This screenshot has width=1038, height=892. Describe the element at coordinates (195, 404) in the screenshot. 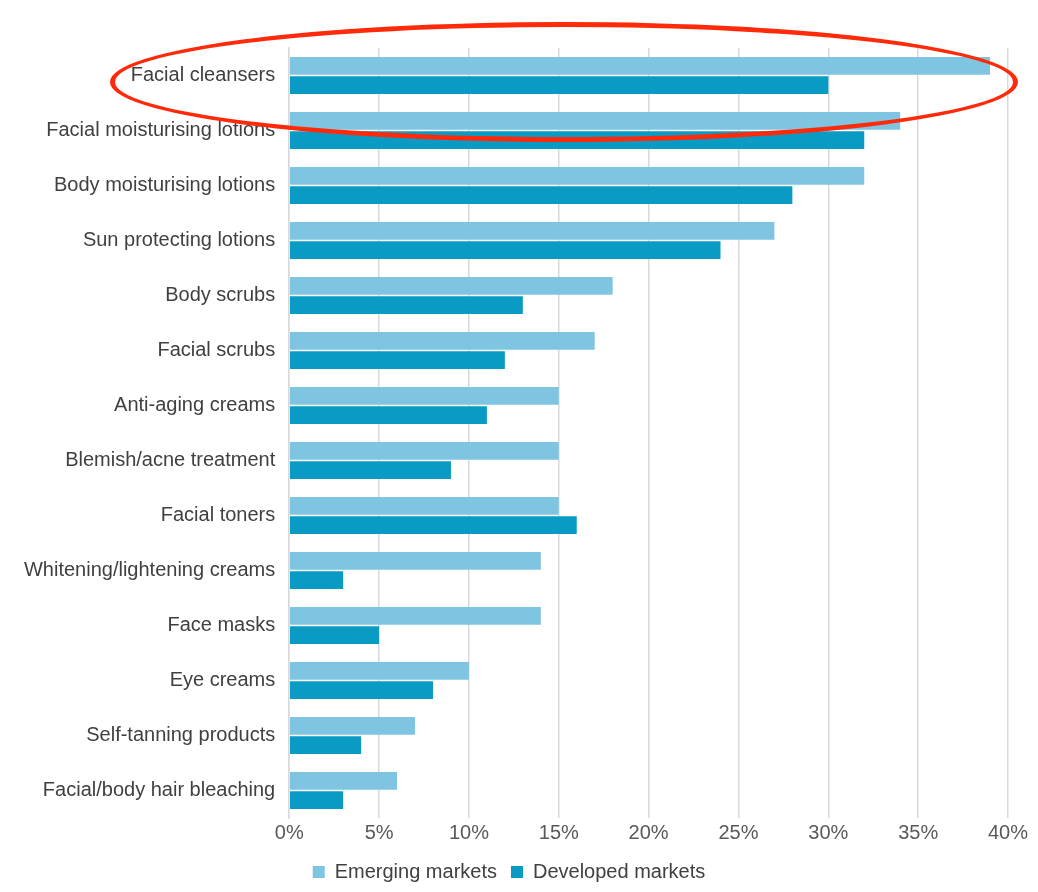

I see `y-tick-label: Anti-aging creams` at that location.